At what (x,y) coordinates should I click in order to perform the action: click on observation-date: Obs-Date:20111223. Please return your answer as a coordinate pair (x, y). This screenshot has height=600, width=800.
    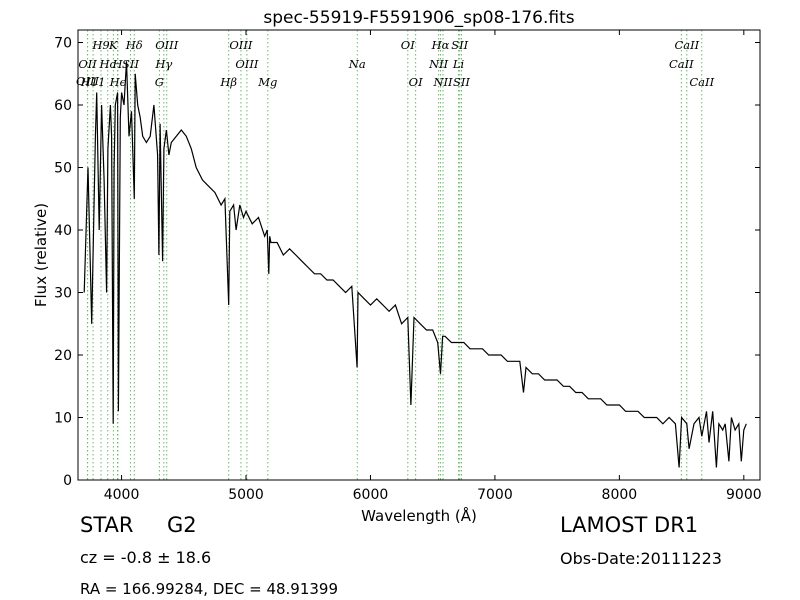
    Looking at the image, I should click on (641, 558).